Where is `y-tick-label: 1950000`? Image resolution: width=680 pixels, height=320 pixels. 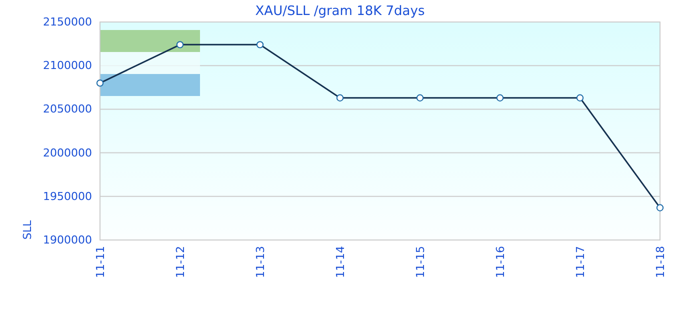 y-tick-label: 1950000 is located at coordinates (67, 196).